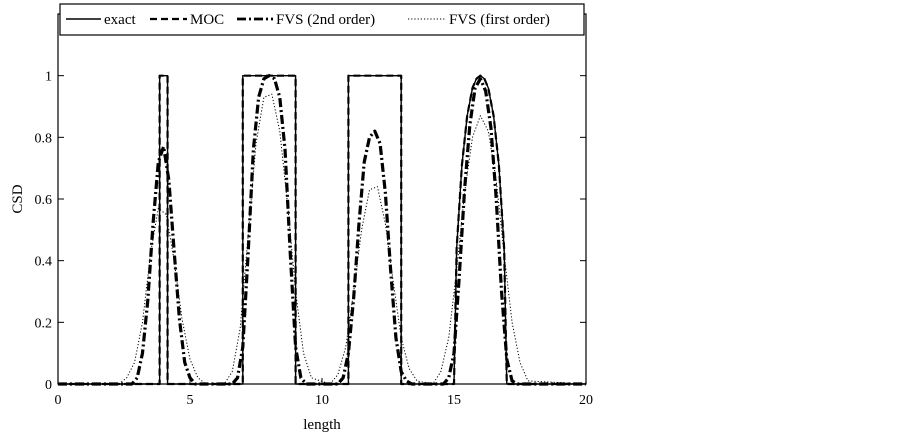 Image resolution: width=902 pixels, height=436 pixels. I want to click on x-tick-label: 5, so click(190, 400).